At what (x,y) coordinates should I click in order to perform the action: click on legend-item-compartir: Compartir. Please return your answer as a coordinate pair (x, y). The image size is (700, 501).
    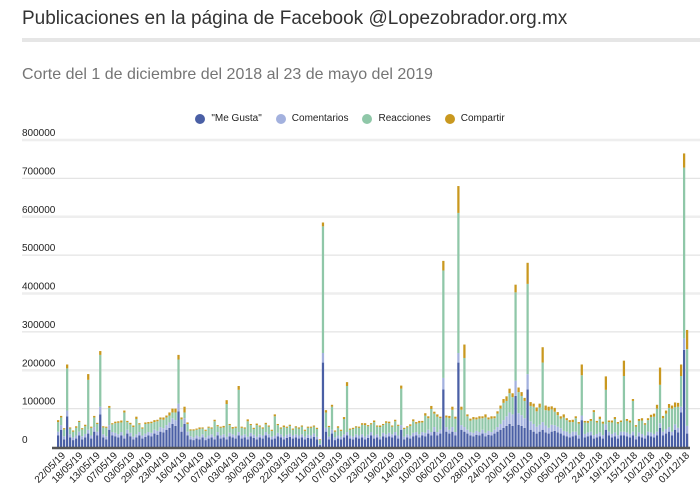
    Looking at the image, I should click on (474, 118).